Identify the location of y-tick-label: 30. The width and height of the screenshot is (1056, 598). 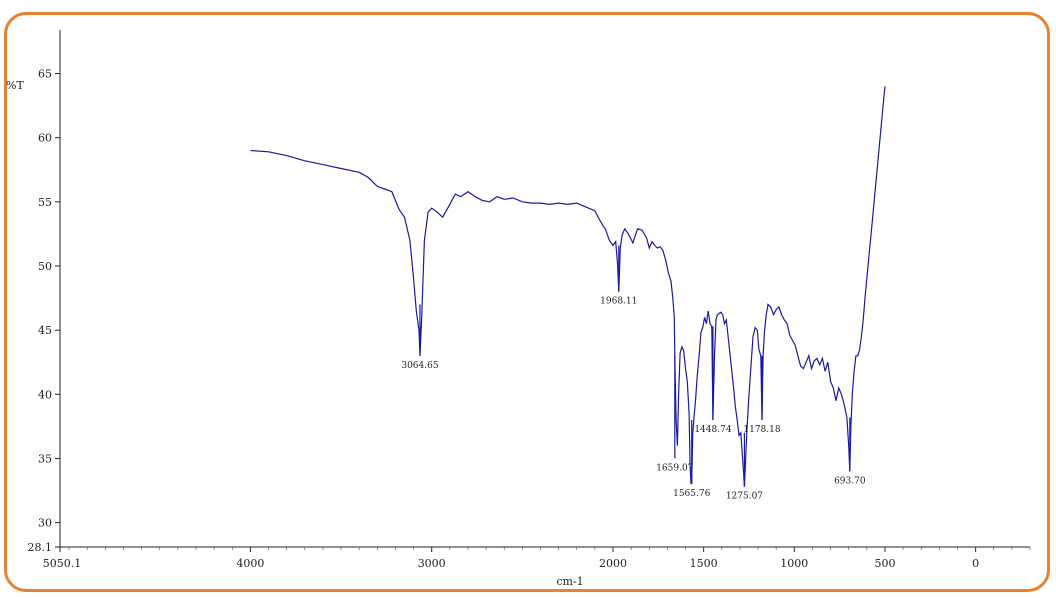
(45, 523).